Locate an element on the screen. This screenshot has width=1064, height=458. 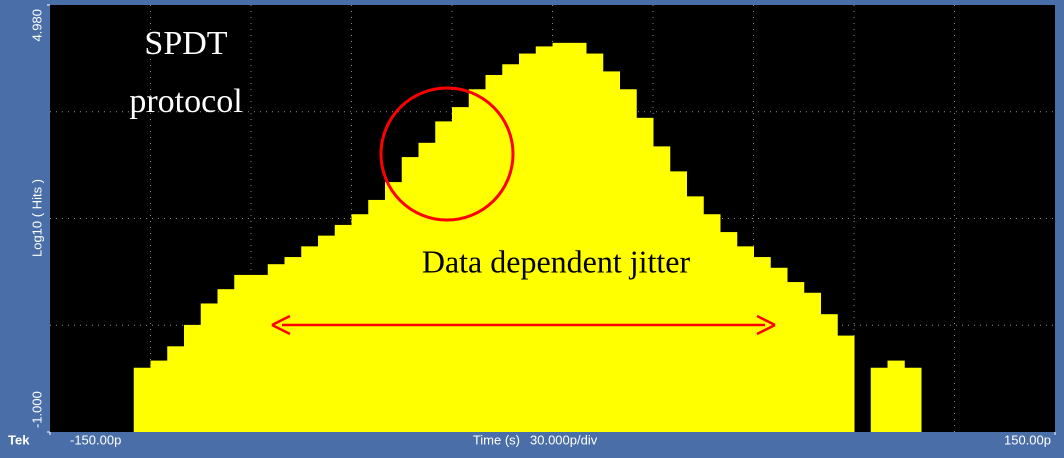
x-tick-label: -150.00p is located at coordinates (95, 439).